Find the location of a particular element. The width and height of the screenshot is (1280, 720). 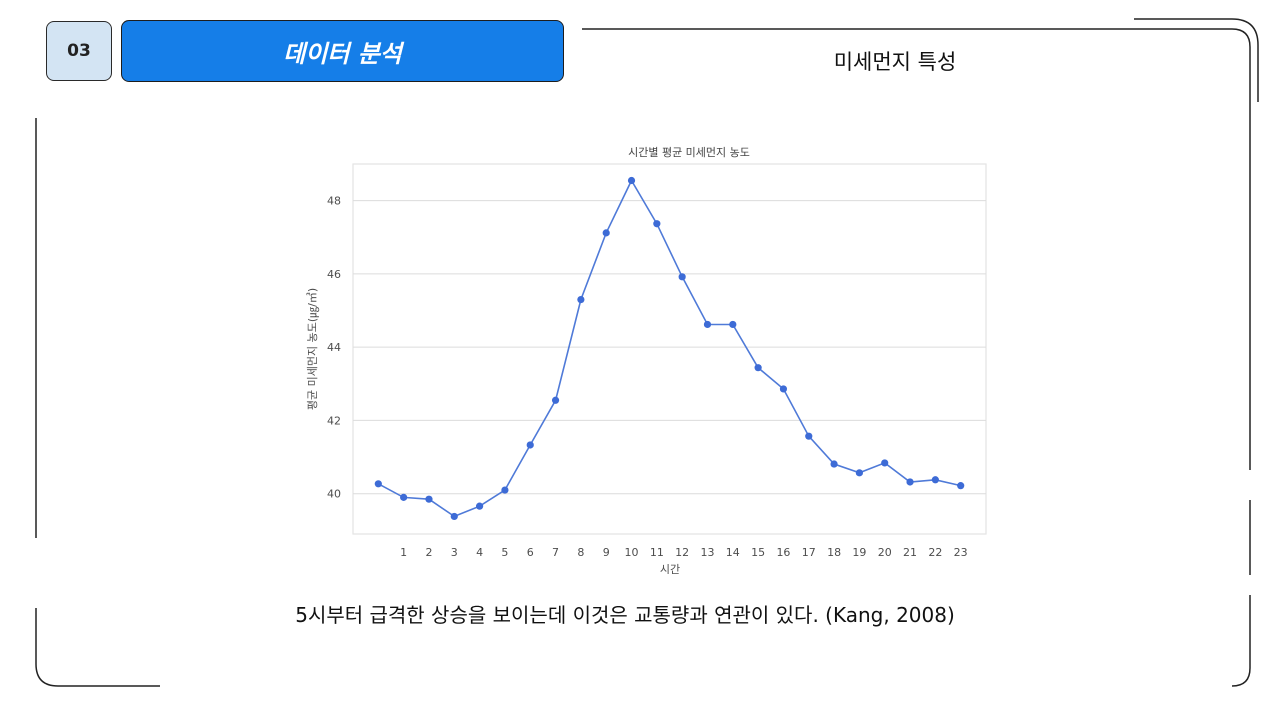

x-tick-label: 16 is located at coordinates (783, 552).